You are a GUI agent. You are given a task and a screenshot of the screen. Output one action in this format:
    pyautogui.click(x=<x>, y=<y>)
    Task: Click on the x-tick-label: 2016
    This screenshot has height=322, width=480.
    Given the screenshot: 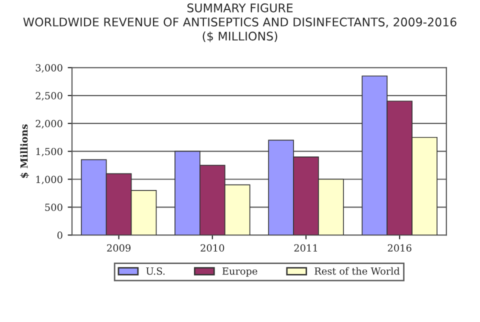 What is the action you would take?
    pyautogui.click(x=400, y=248)
    